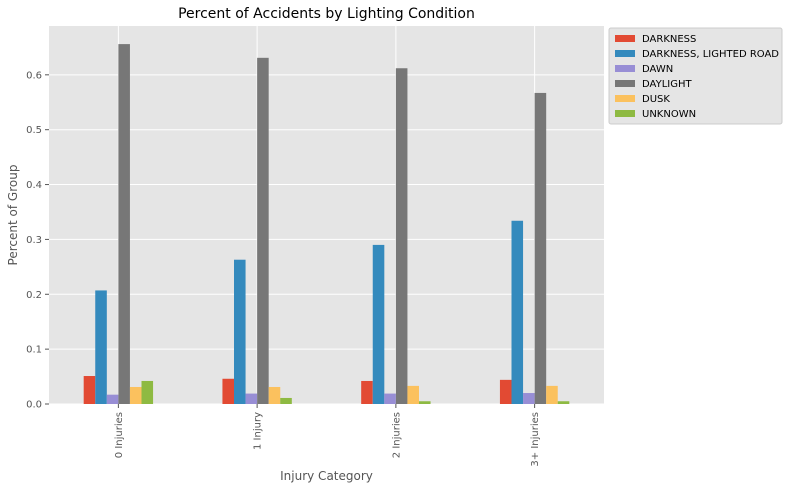 The height and width of the screenshot is (490, 789). What do you see at coordinates (119, 435) in the screenshot?
I see `x-tick-label: 0 Injuries` at bounding box center [119, 435].